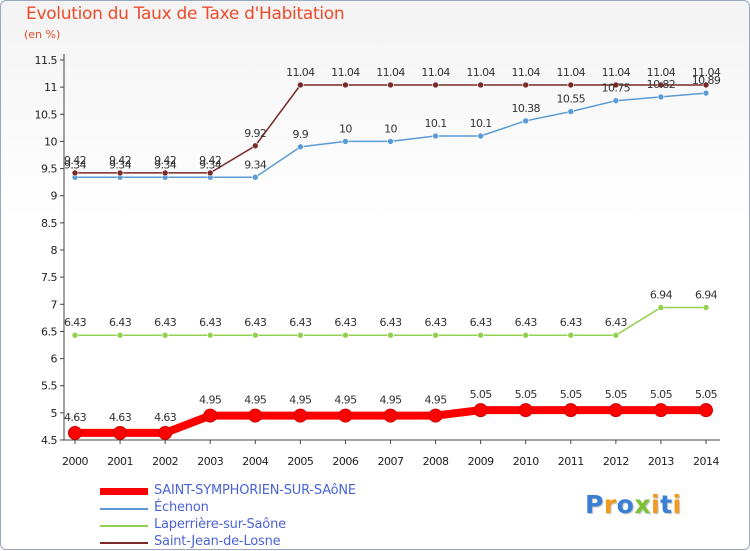  Describe the element at coordinates (165, 461) in the screenshot. I see `x-tick-label: 2002` at that location.